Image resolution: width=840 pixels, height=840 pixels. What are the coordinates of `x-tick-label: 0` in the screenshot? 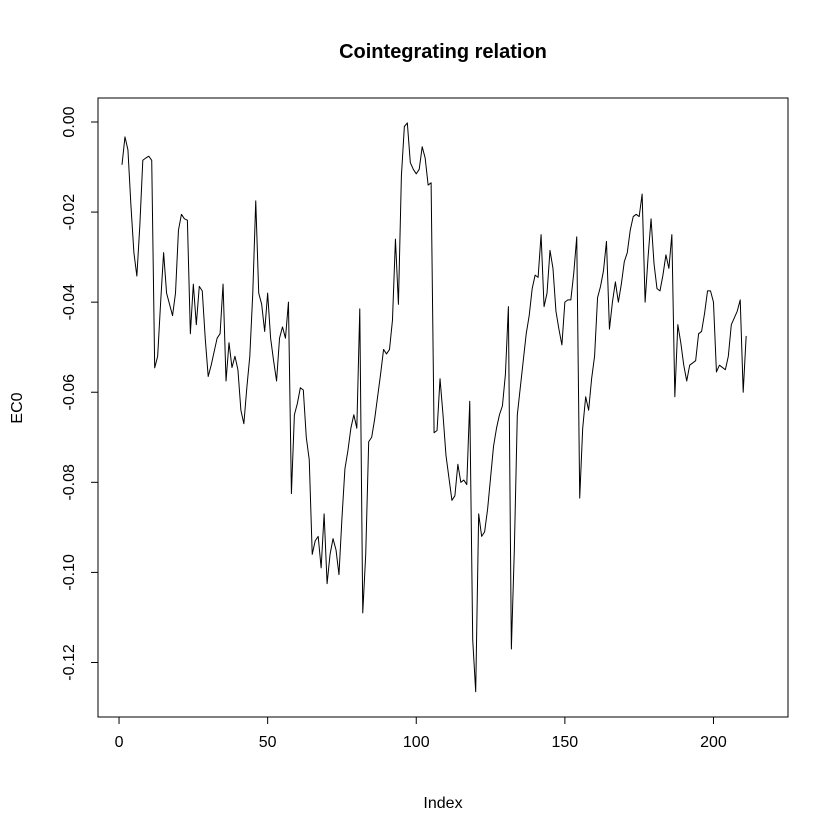 It's located at (119, 742).